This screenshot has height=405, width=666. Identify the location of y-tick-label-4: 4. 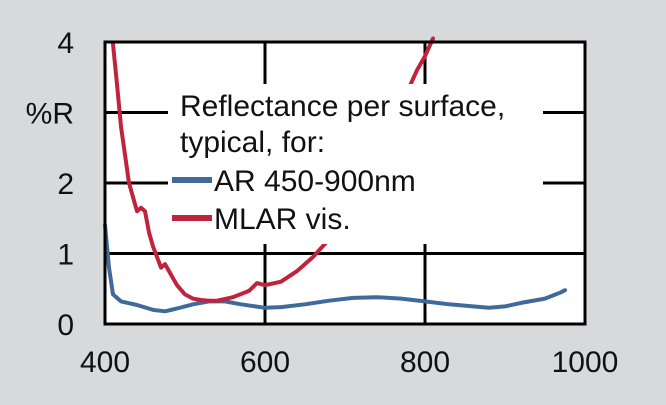
(65, 43).